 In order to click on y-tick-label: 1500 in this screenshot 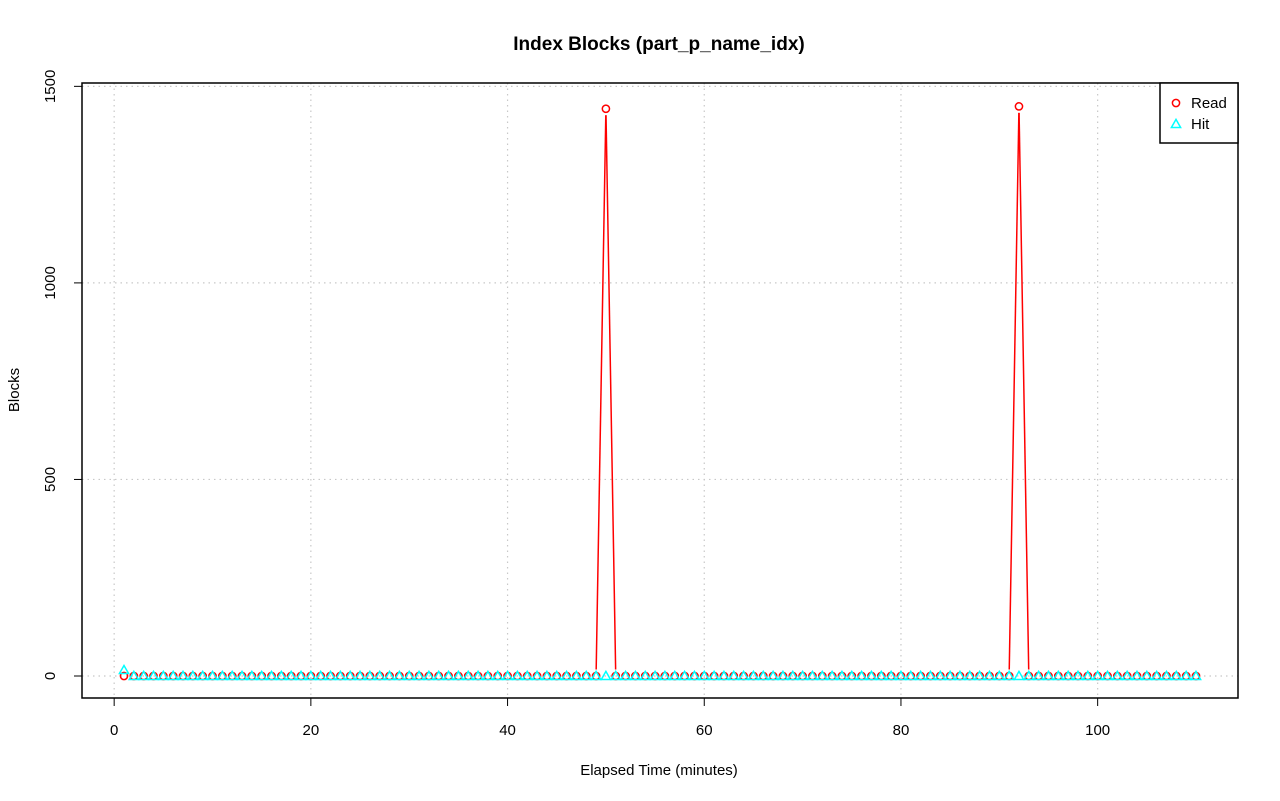, I will do `click(50, 86)`.